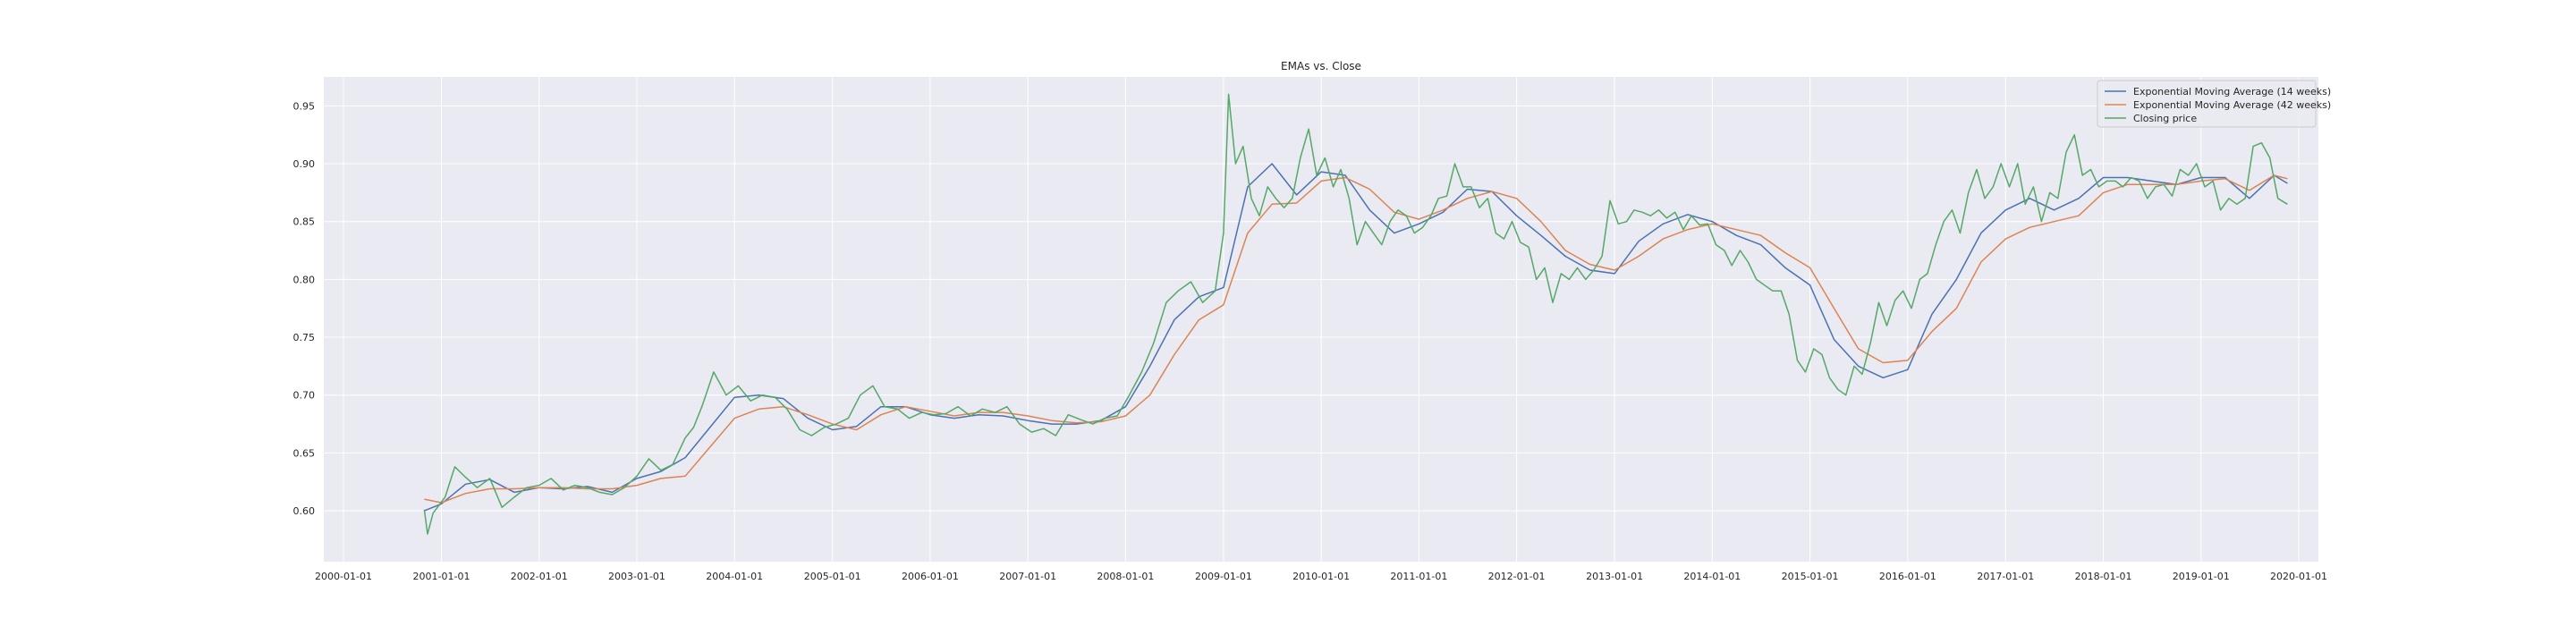 This screenshot has width=2576, height=644. I want to click on x-tick-label: 2016-01-01, so click(1907, 576).